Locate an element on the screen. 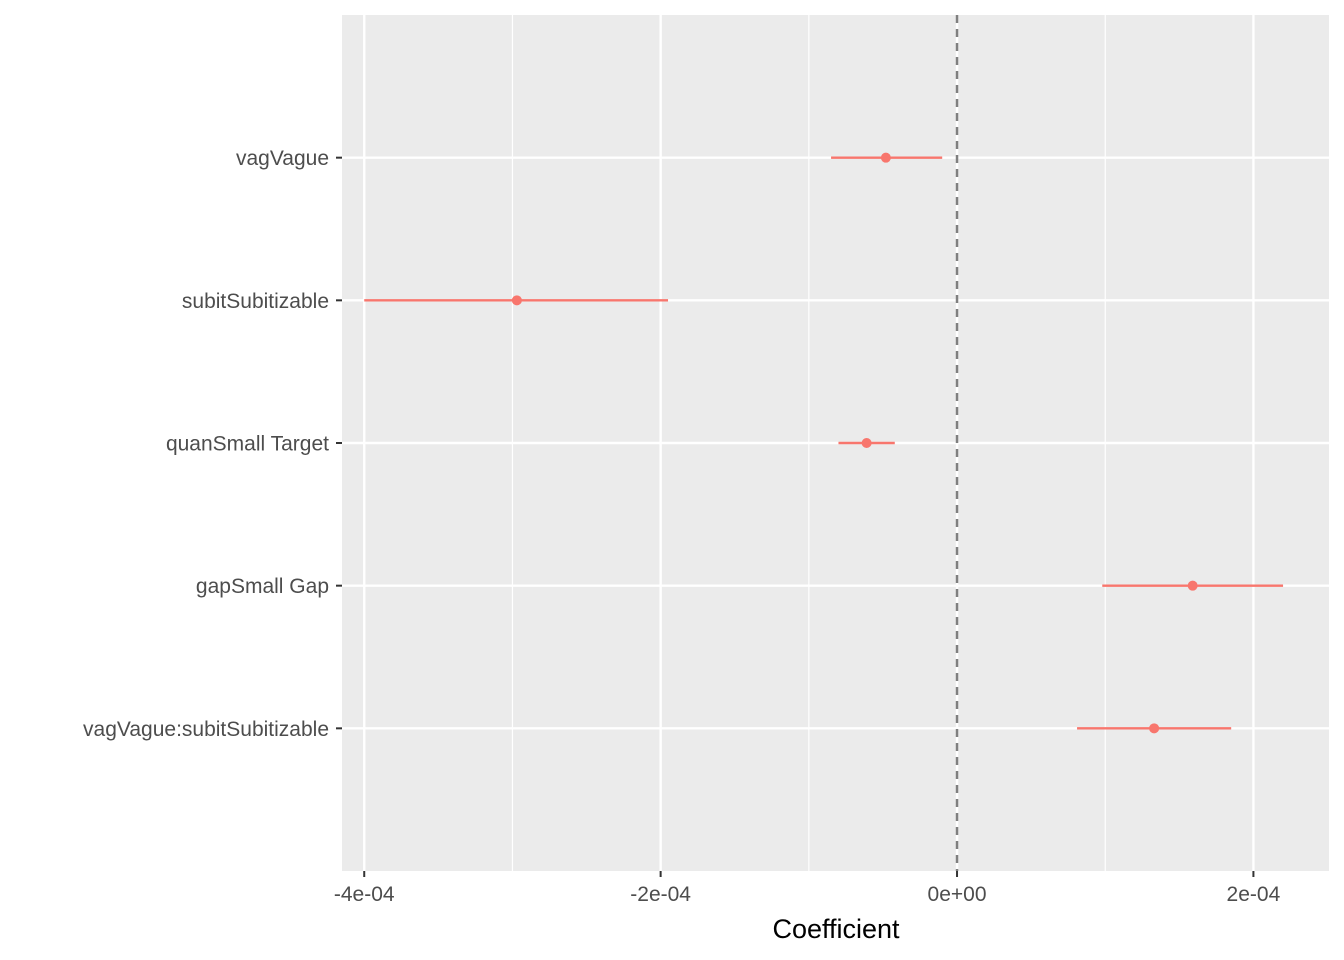 Image resolution: width=1344 pixels, height=960 pixels. y-tick-label: gapSmall Gap is located at coordinates (262, 586).